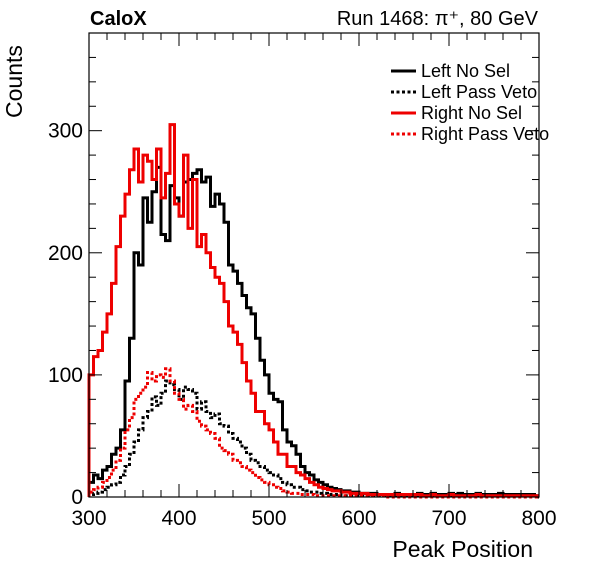 The width and height of the screenshot is (596, 572). Describe the element at coordinates (438, 19) in the screenshot. I see `run-info-label: Run 1468: π⁺, 80 GeV` at that location.